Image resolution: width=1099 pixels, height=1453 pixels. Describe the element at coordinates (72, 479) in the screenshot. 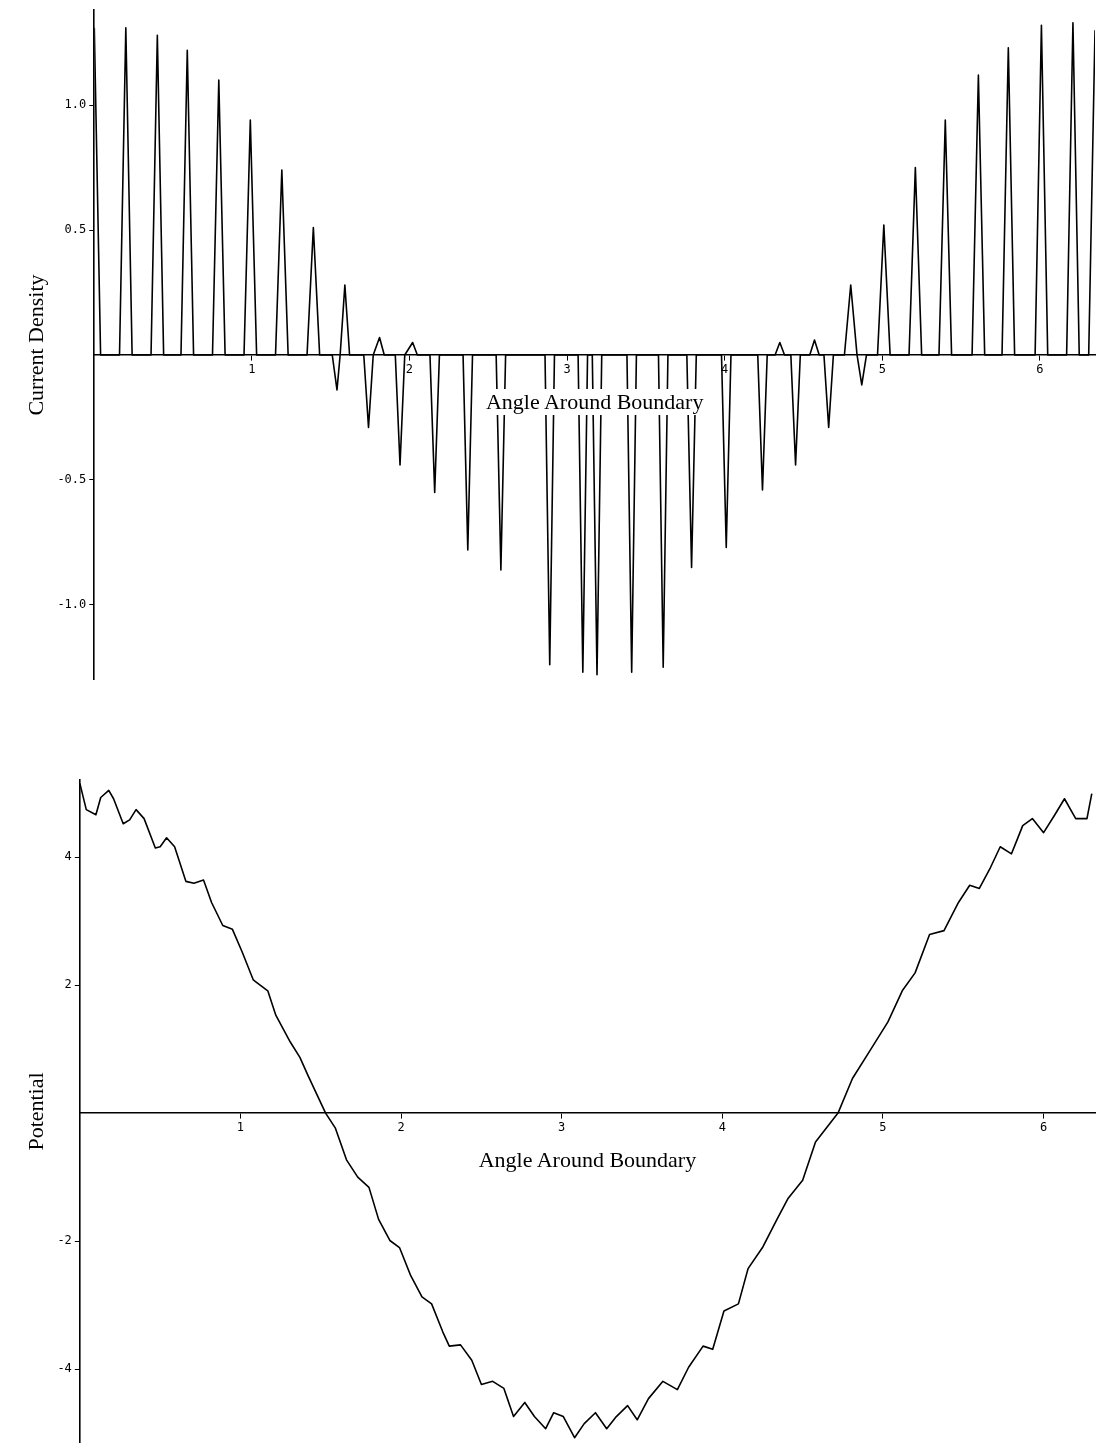

I see `y-tick-label: -0.5` at that location.